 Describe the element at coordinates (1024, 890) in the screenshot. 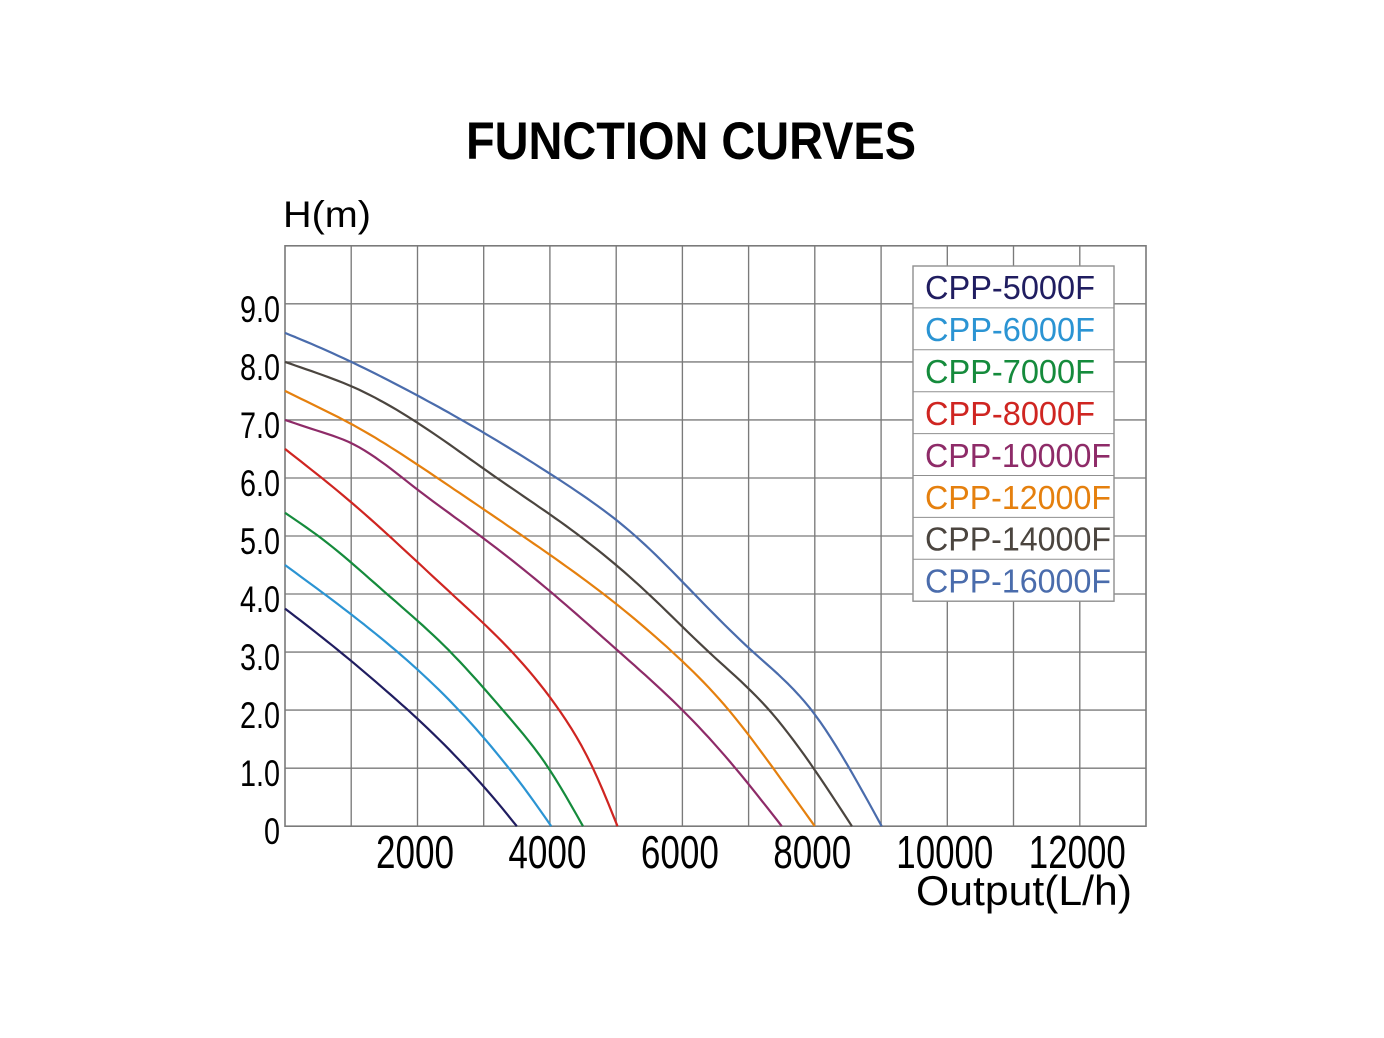

I see `svg-text: Output(L/h)` at that location.